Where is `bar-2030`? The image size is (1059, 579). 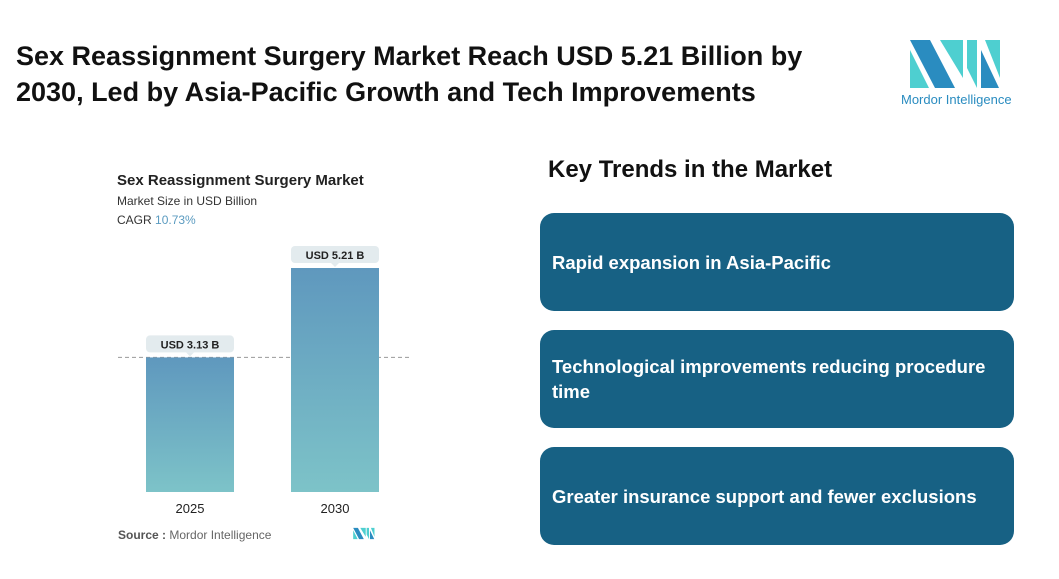 bar-2030 is located at coordinates (335, 380).